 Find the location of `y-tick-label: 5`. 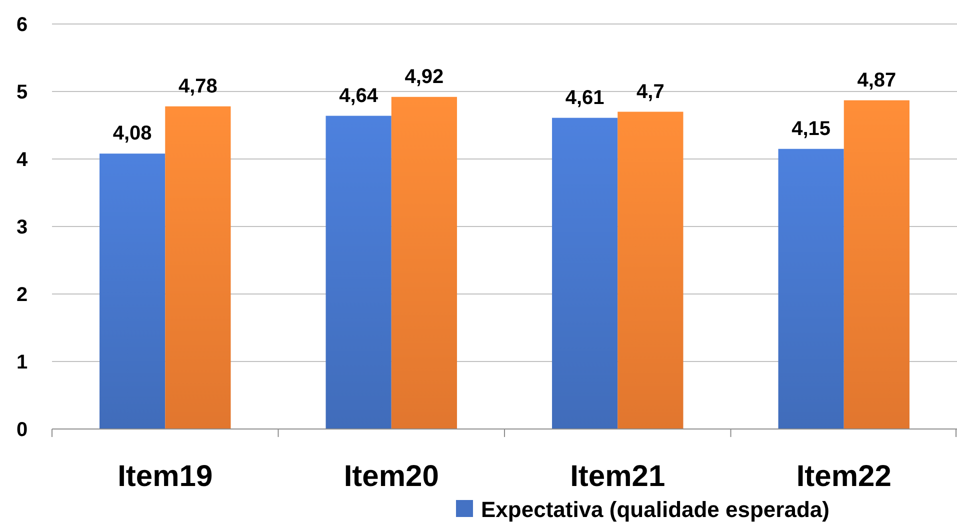

y-tick-label: 5 is located at coordinates (22, 93).